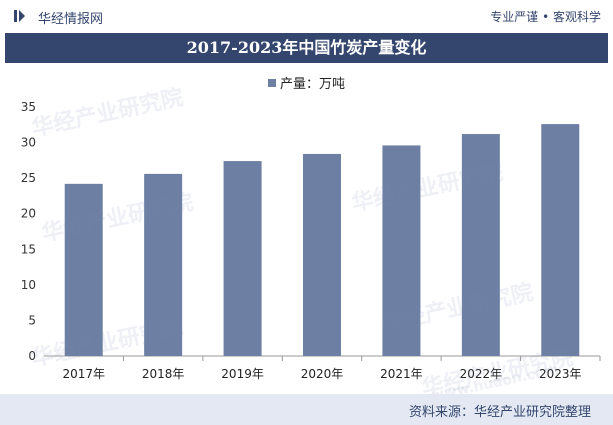 Image resolution: width=613 pixels, height=425 pixels. I want to click on chart-title: 2017-2023年中国竹炭产量变化, so click(306, 48).